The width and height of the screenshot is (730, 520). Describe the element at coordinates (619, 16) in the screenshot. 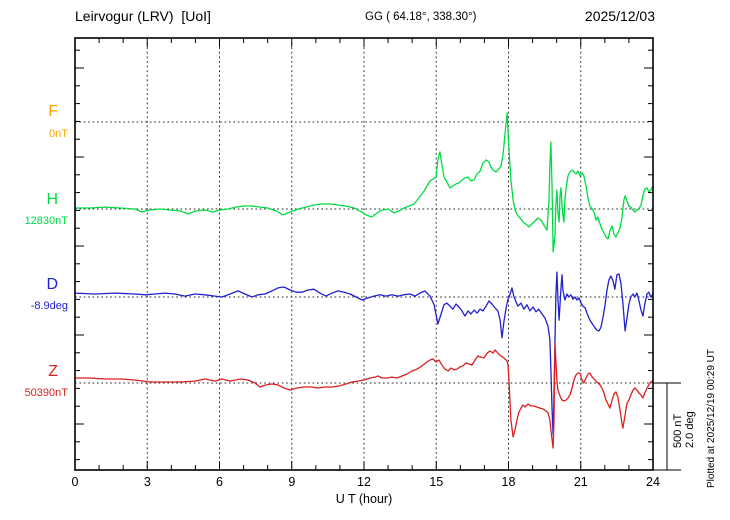

I see `date-label: 2025/12/03` at that location.